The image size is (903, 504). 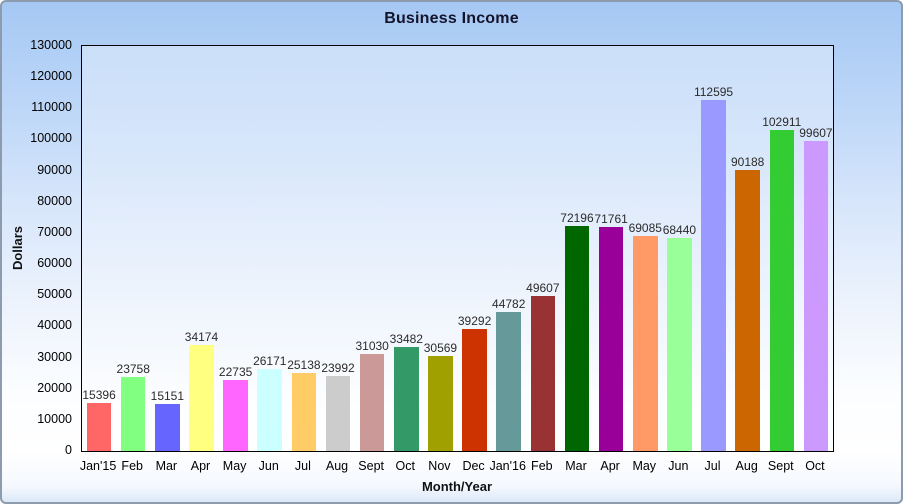 I want to click on bar-value-label: 90188, so click(x=747, y=162).